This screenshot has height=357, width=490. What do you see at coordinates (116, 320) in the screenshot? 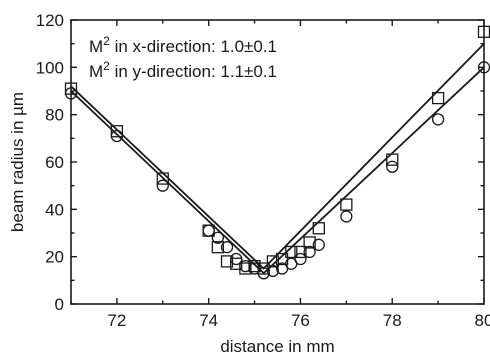
I see `x-tick-label: 72` at bounding box center [116, 320].